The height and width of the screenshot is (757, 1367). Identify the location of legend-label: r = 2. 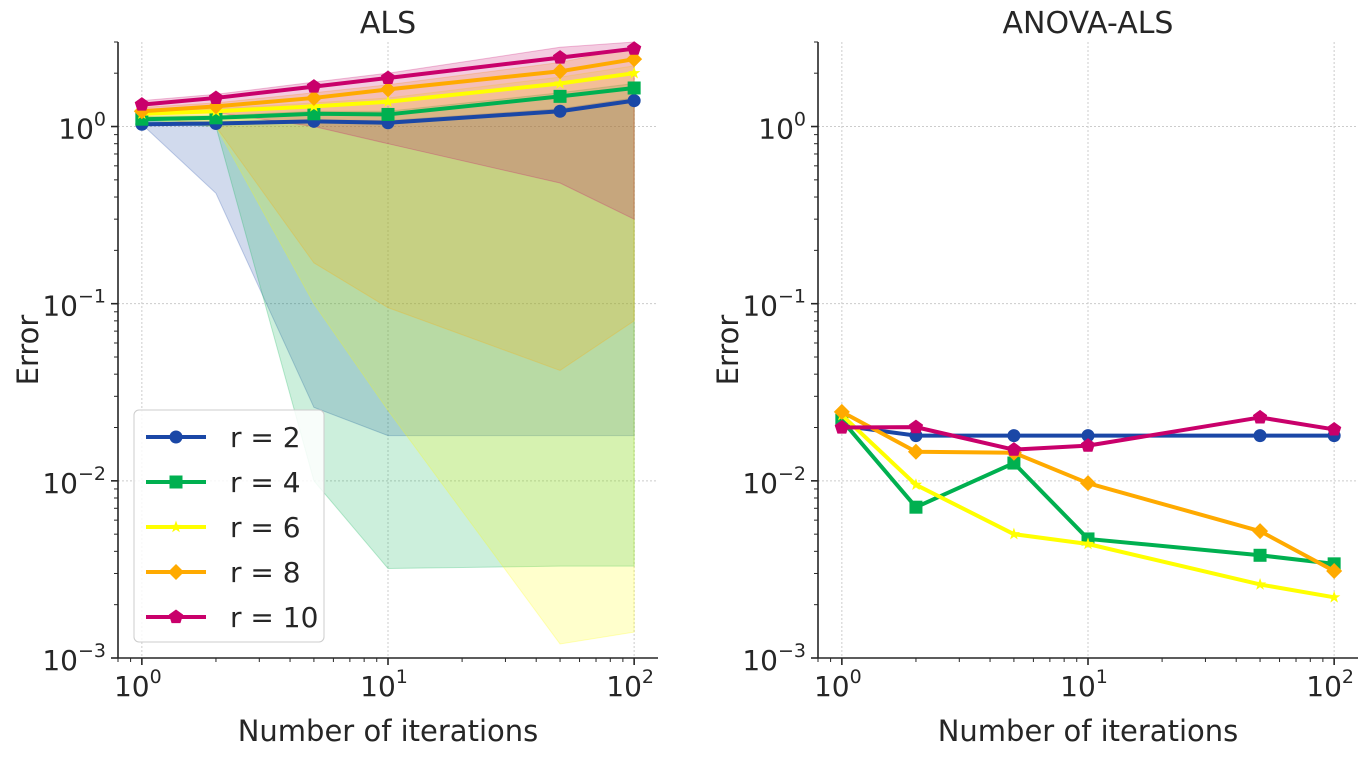
(265, 437).